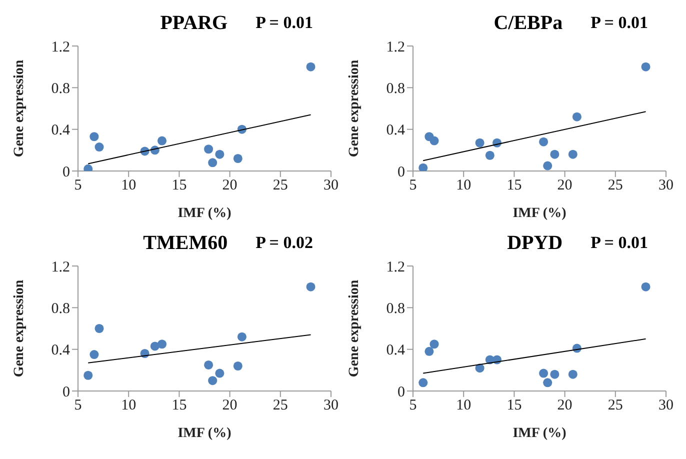  What do you see at coordinates (185, 243) in the screenshot?
I see `chart-title: TMEM60` at bounding box center [185, 243].